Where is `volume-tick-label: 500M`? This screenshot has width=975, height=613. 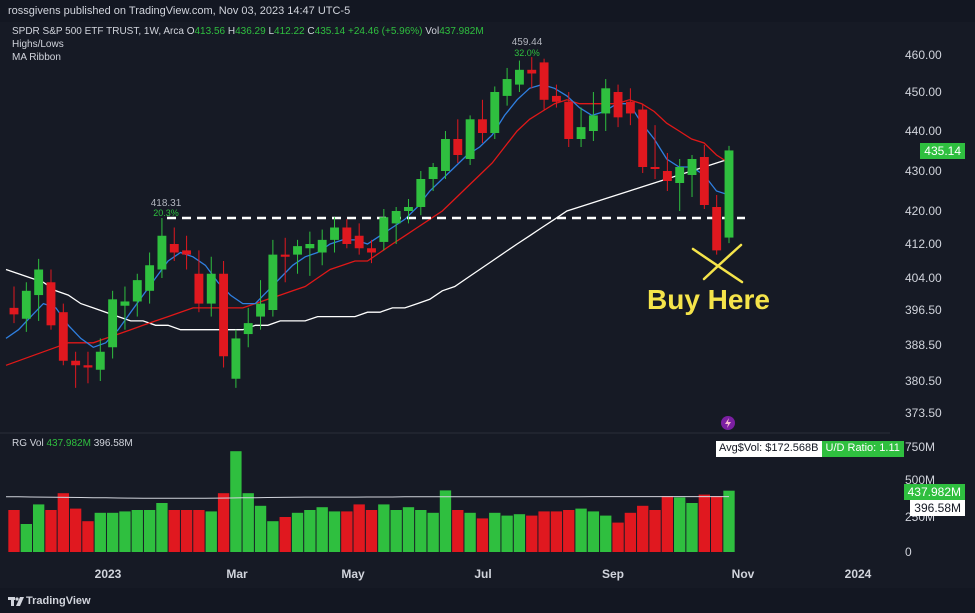
volume-tick-label: 500M is located at coordinates (920, 480).